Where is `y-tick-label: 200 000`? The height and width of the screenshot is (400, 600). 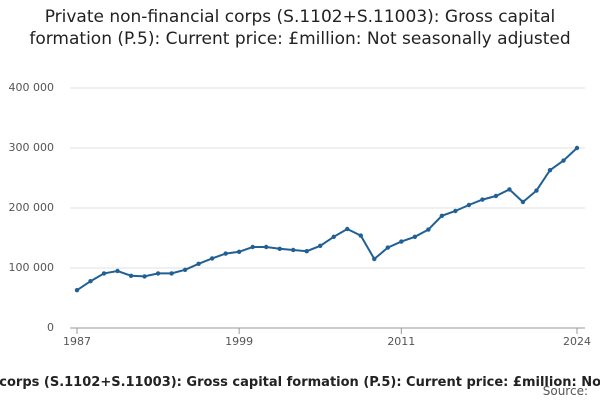
y-tick-label: 200 000 is located at coordinates (32, 207).